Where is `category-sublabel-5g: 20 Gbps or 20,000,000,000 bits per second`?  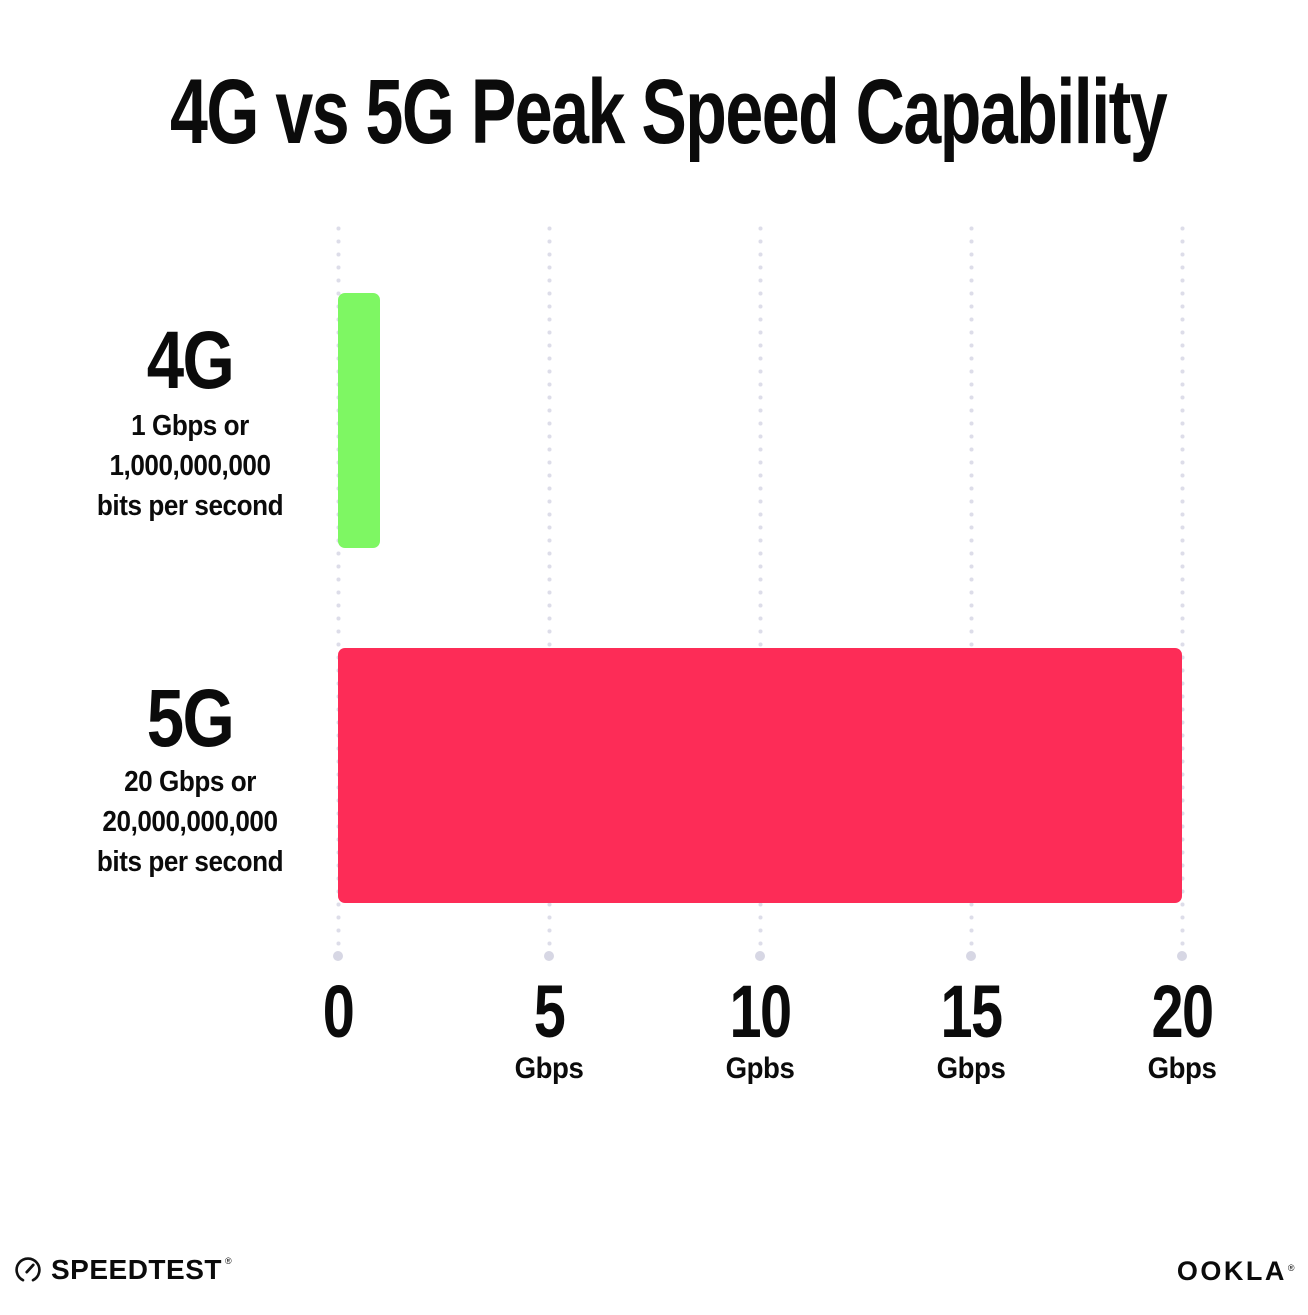 category-sublabel-5g: 20 Gbps or 20,000,000,000 bits per second is located at coordinates (190, 822).